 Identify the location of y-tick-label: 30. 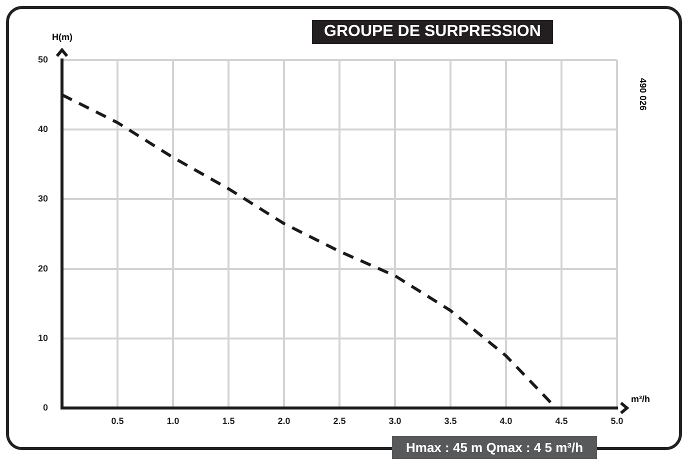
(43, 199).